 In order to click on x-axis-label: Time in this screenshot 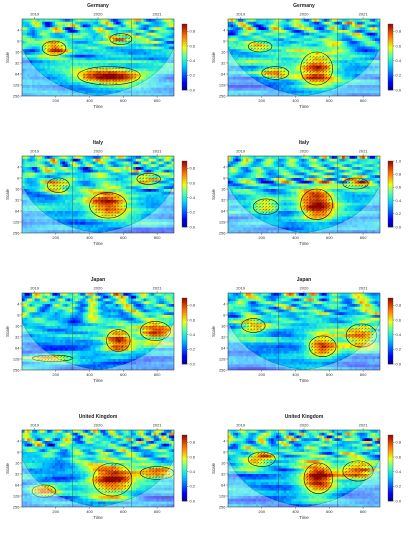, I will do `click(304, 106)`.